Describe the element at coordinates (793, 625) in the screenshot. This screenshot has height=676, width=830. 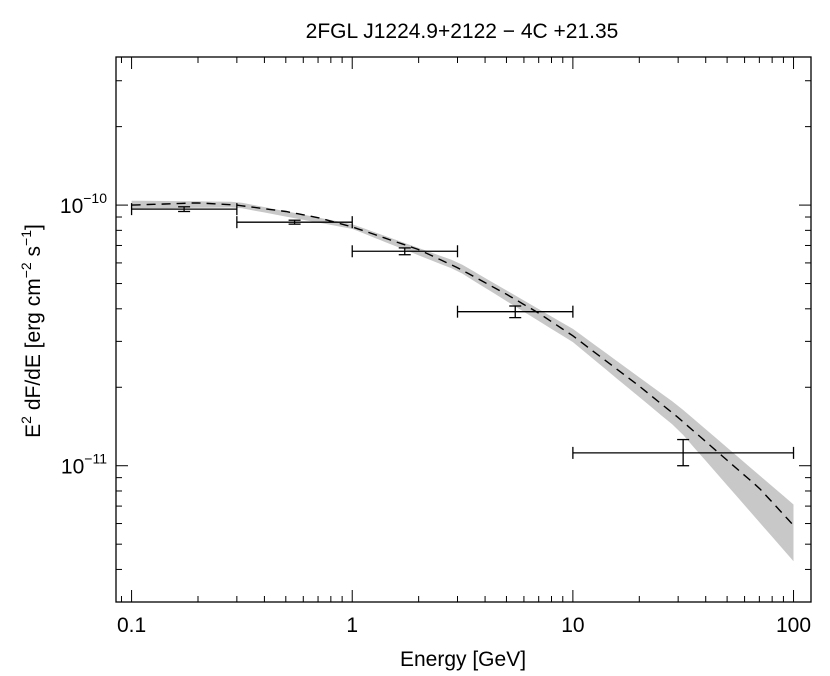
I see `x-tick-label: 100` at that location.